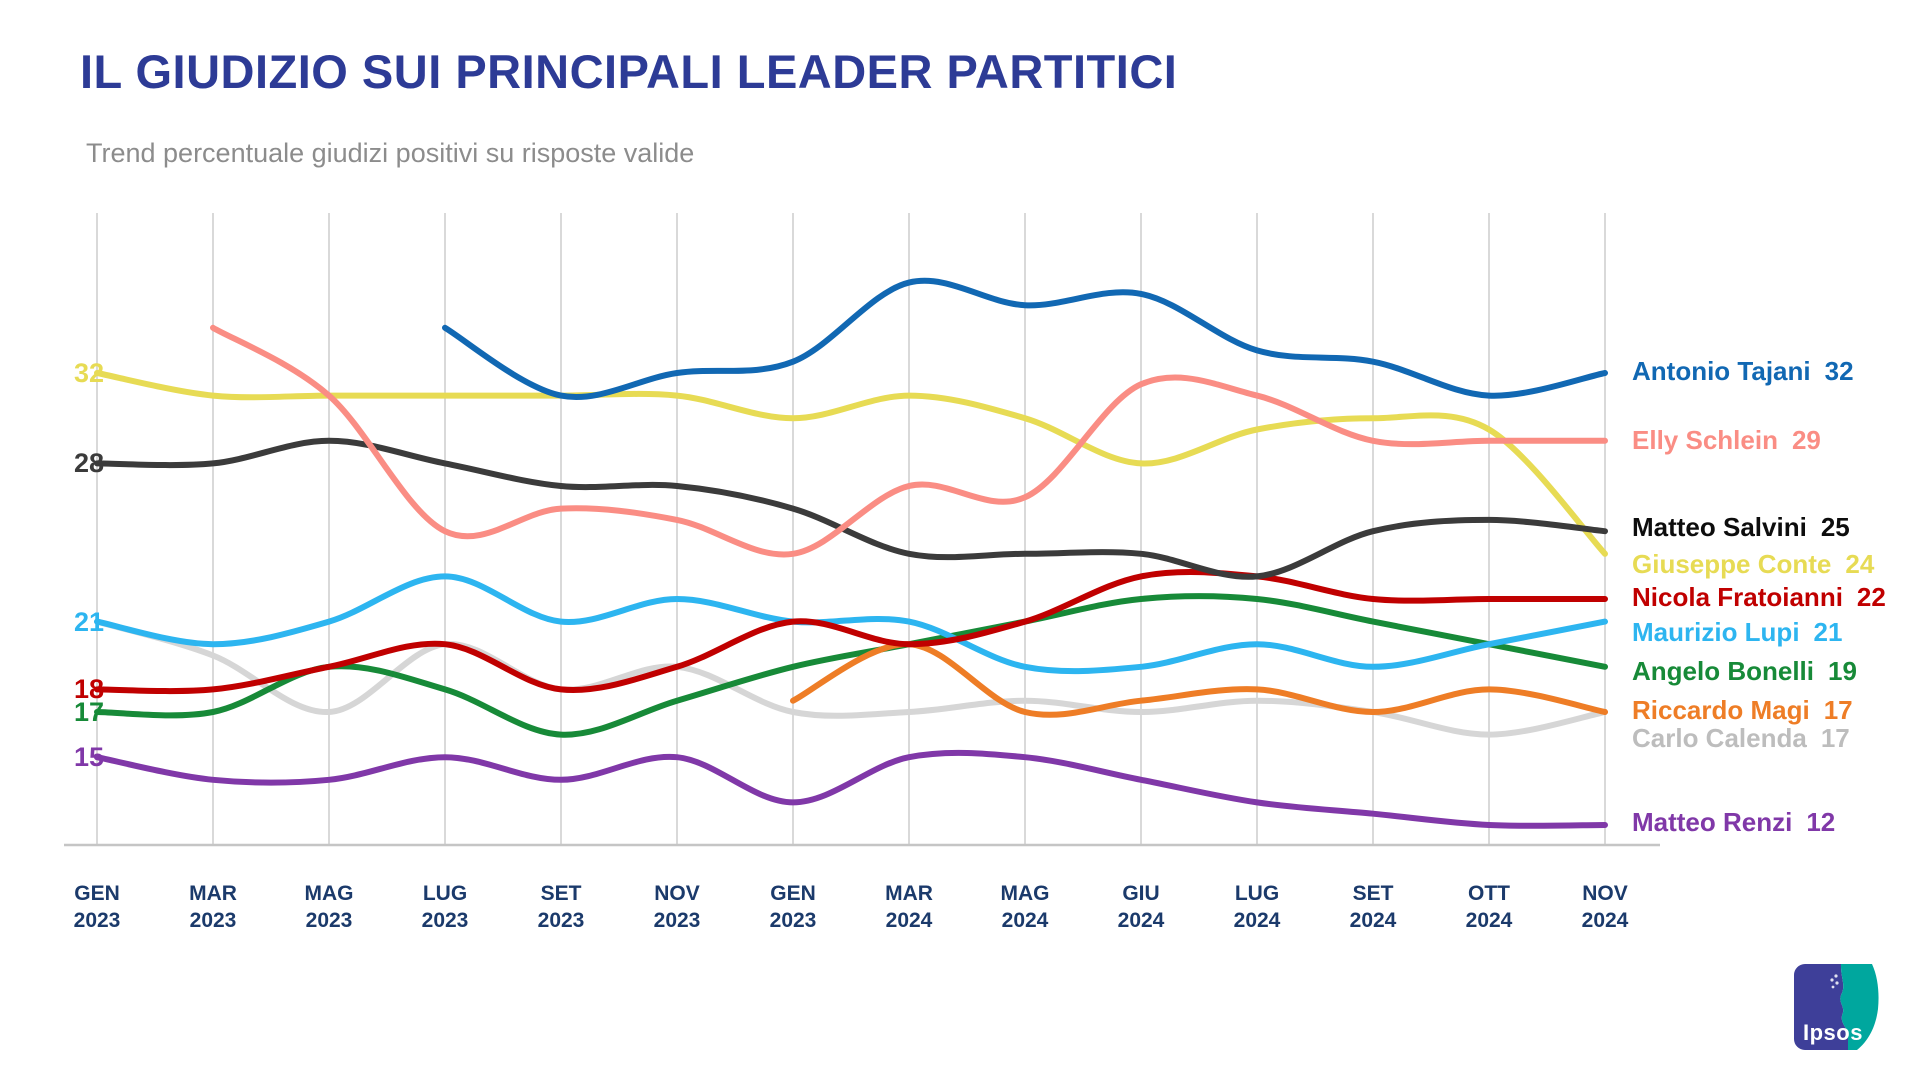  I want to click on legend-name: Giuseppe Conte, so click(1732, 564).